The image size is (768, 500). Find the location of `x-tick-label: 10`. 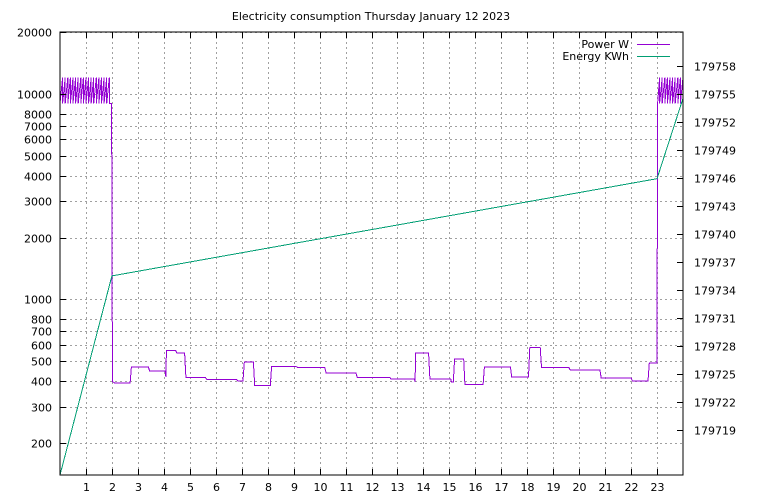

x-tick-label: 10 is located at coordinates (321, 487).